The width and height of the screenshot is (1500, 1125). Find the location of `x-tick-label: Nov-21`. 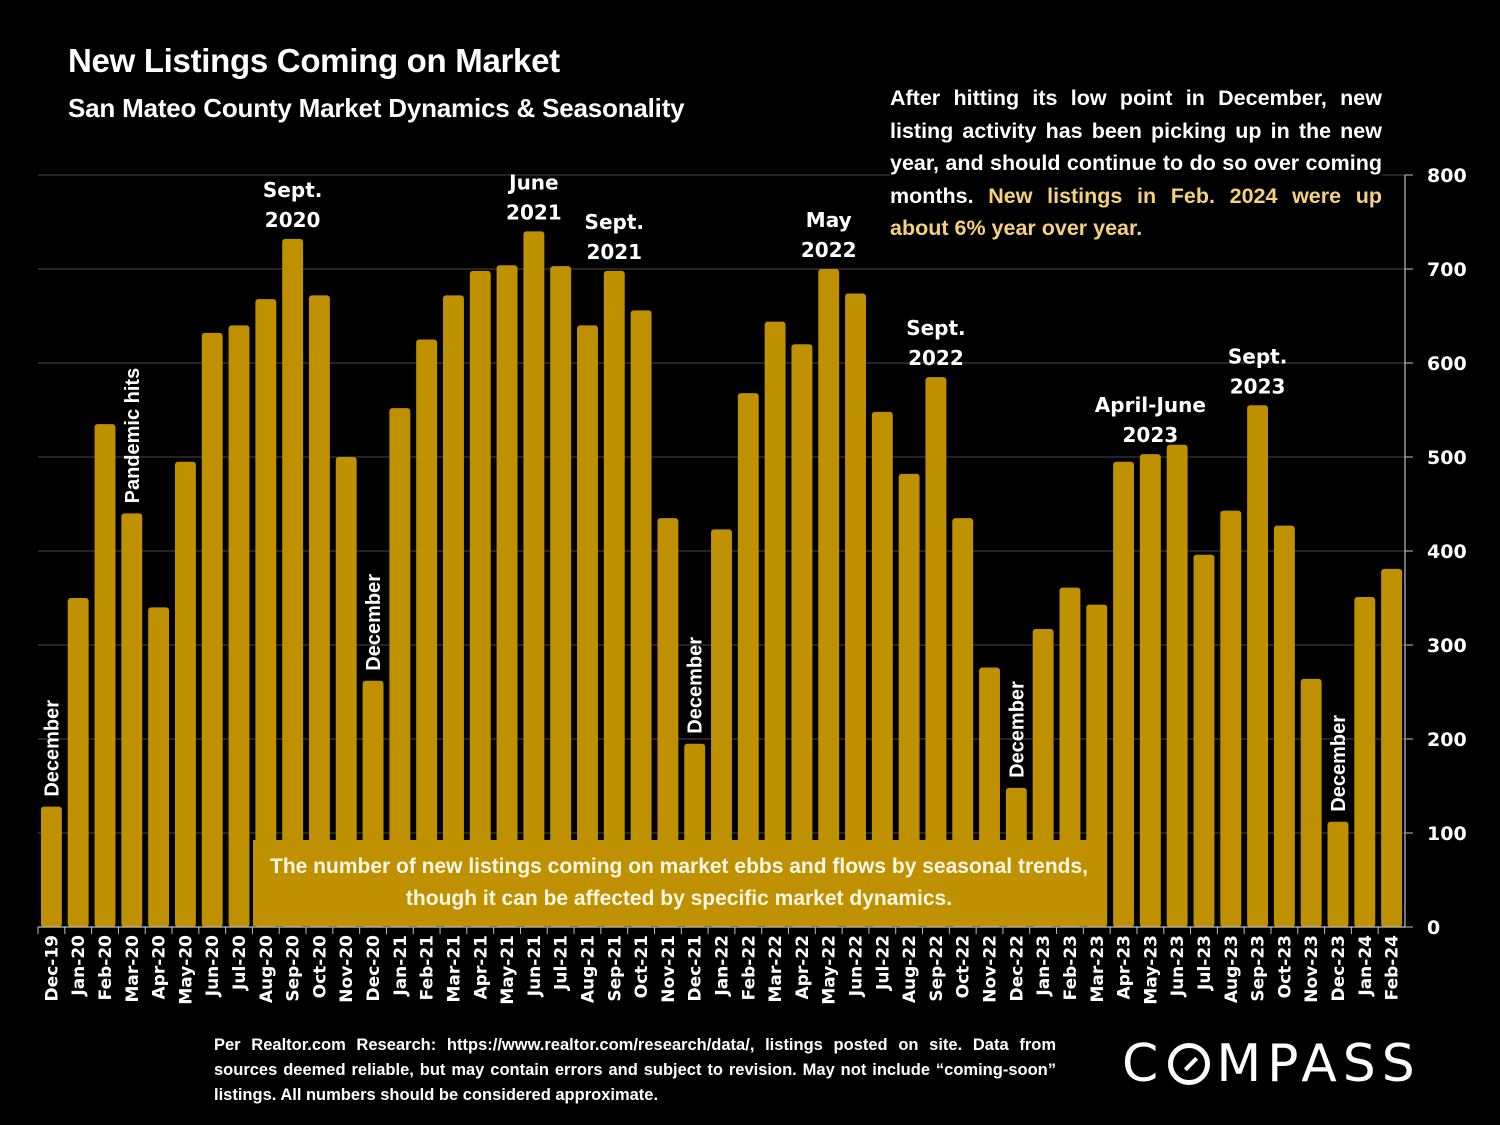

x-tick-label: Nov-21 is located at coordinates (669, 969).